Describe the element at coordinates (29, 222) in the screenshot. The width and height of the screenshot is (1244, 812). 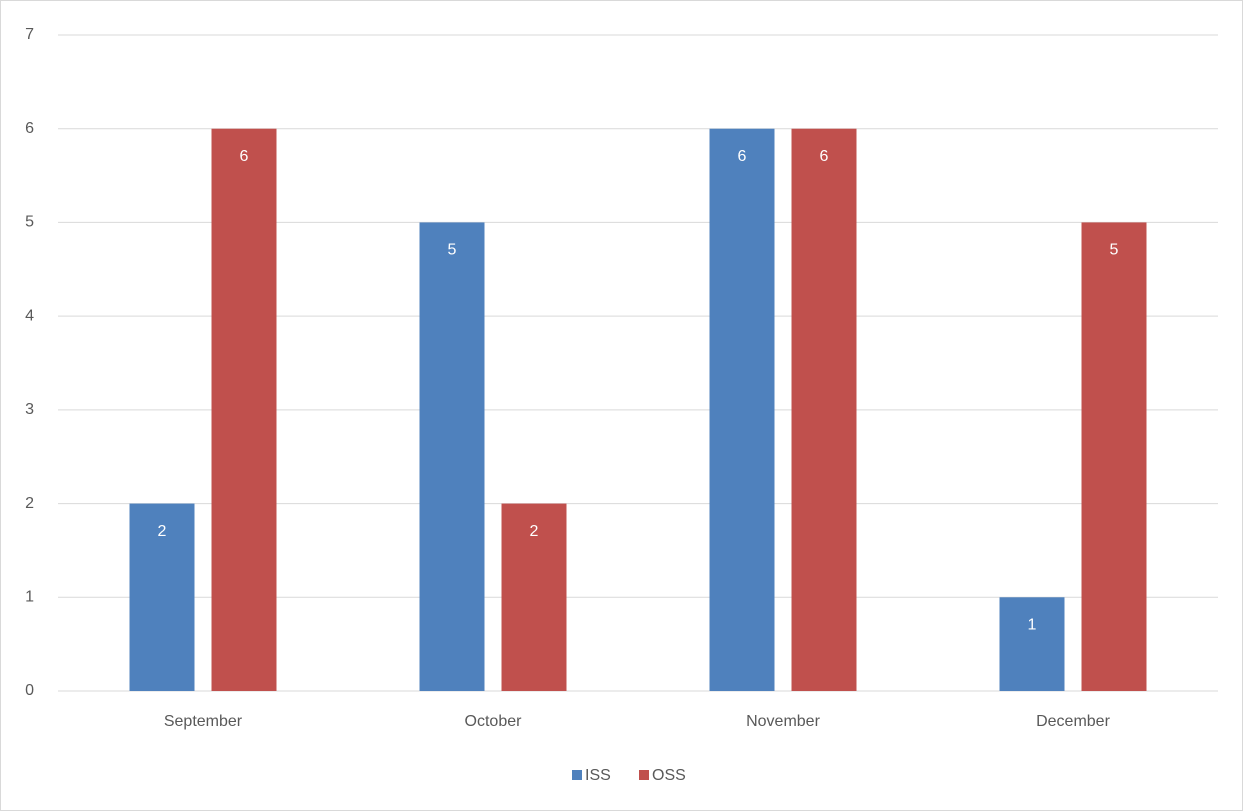
I see `y-tick-label: 5` at that location.